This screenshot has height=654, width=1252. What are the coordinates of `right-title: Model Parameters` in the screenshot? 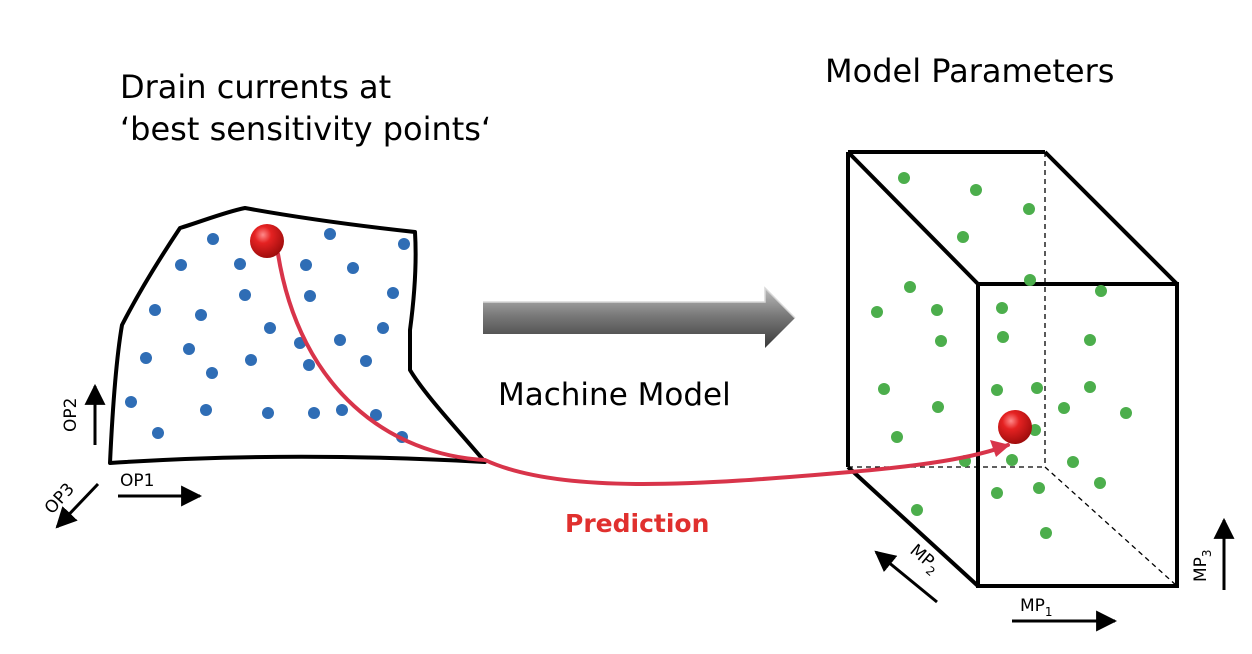 It's located at (969, 71).